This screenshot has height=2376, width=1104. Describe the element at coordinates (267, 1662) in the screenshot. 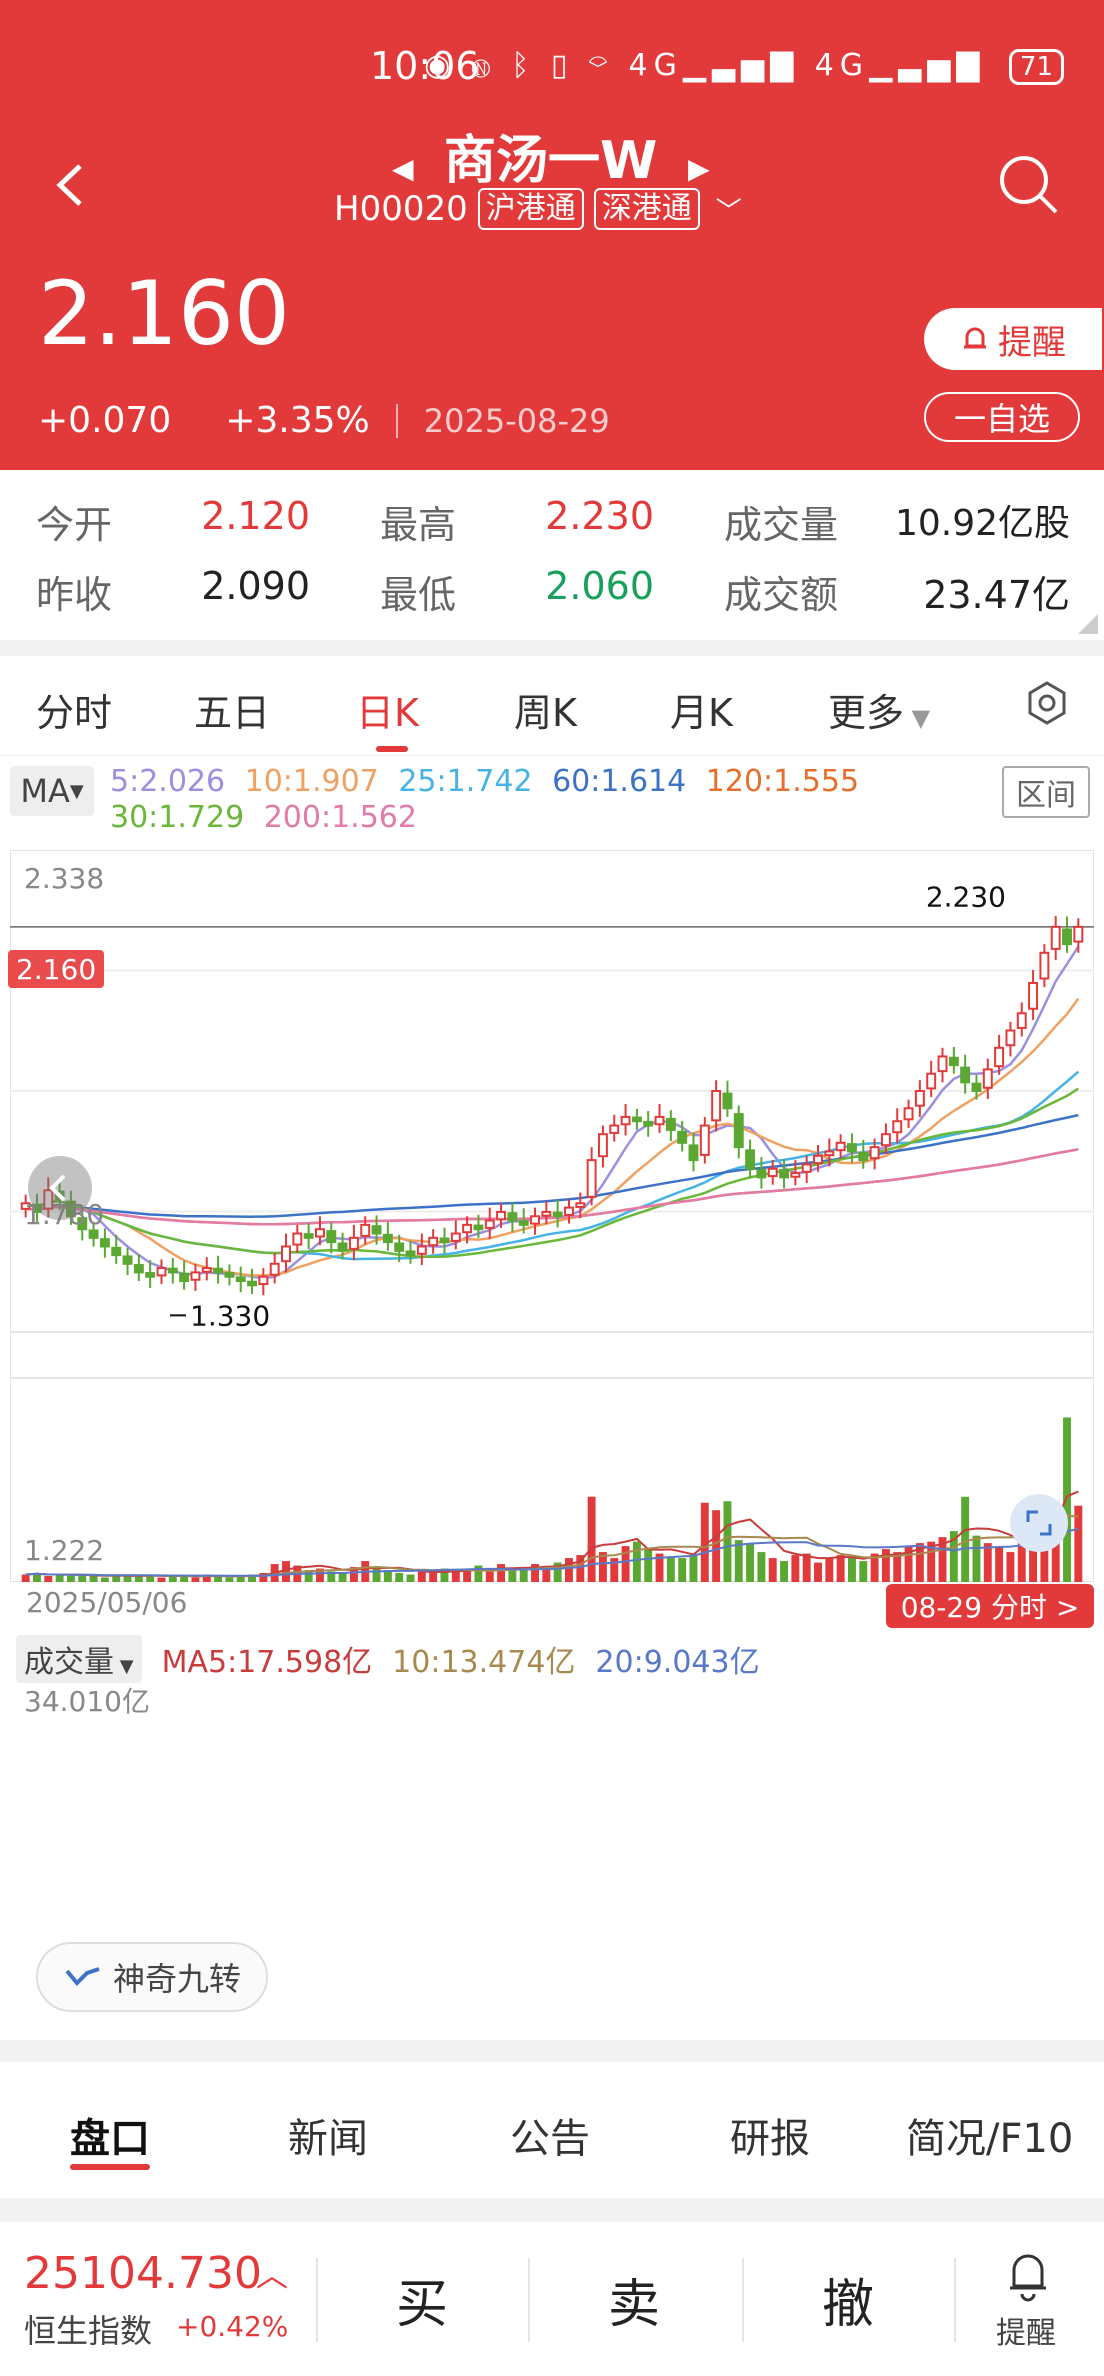

I see `volume-ma5: MA5:17.598亿` at that location.